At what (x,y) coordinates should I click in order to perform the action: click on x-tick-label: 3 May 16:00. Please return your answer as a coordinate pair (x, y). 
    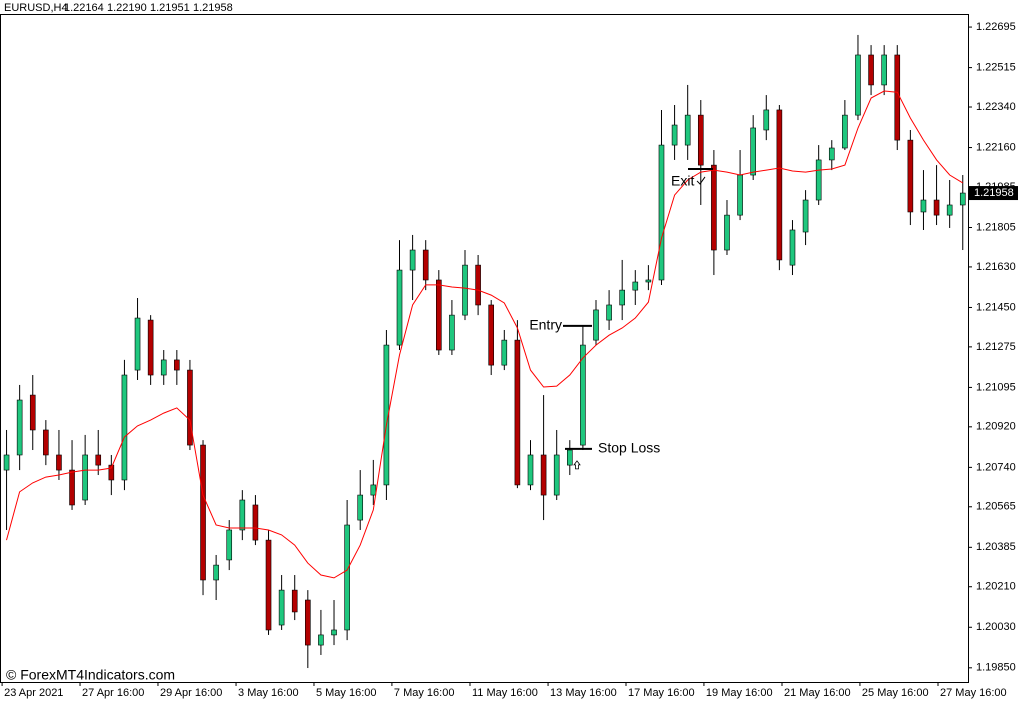
    Looking at the image, I should click on (268, 693).